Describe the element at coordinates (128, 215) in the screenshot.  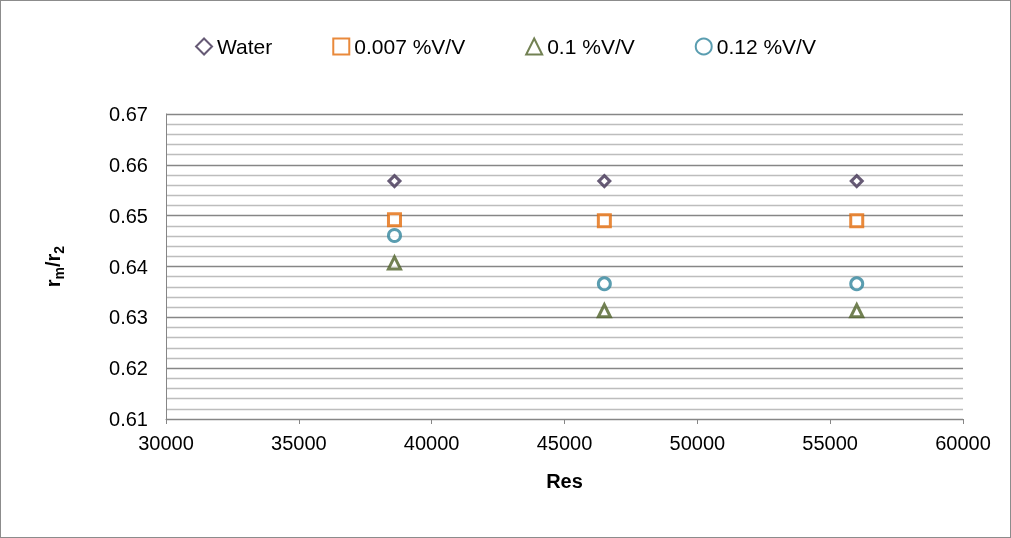
I see `y-tick-label: 0.65` at that location.